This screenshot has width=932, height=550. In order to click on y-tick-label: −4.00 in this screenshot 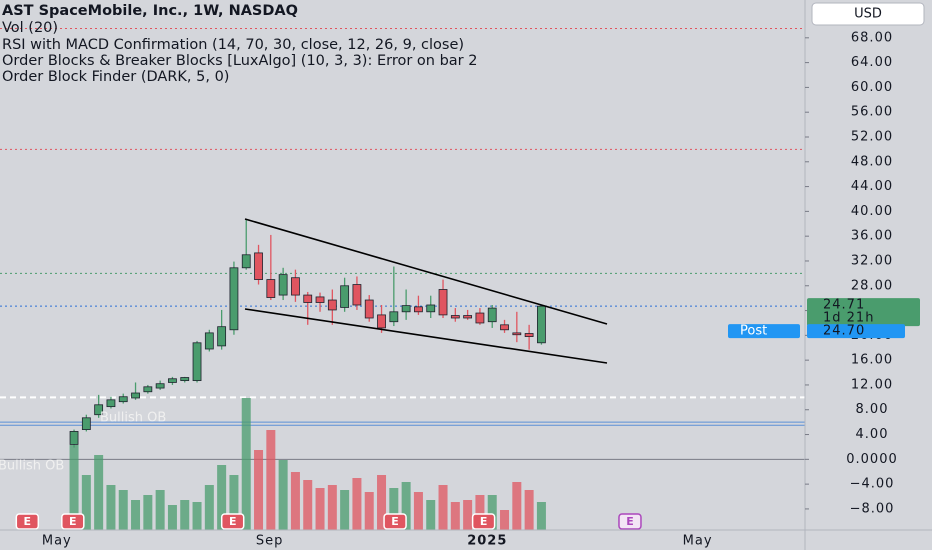, I will do `click(872, 484)`.